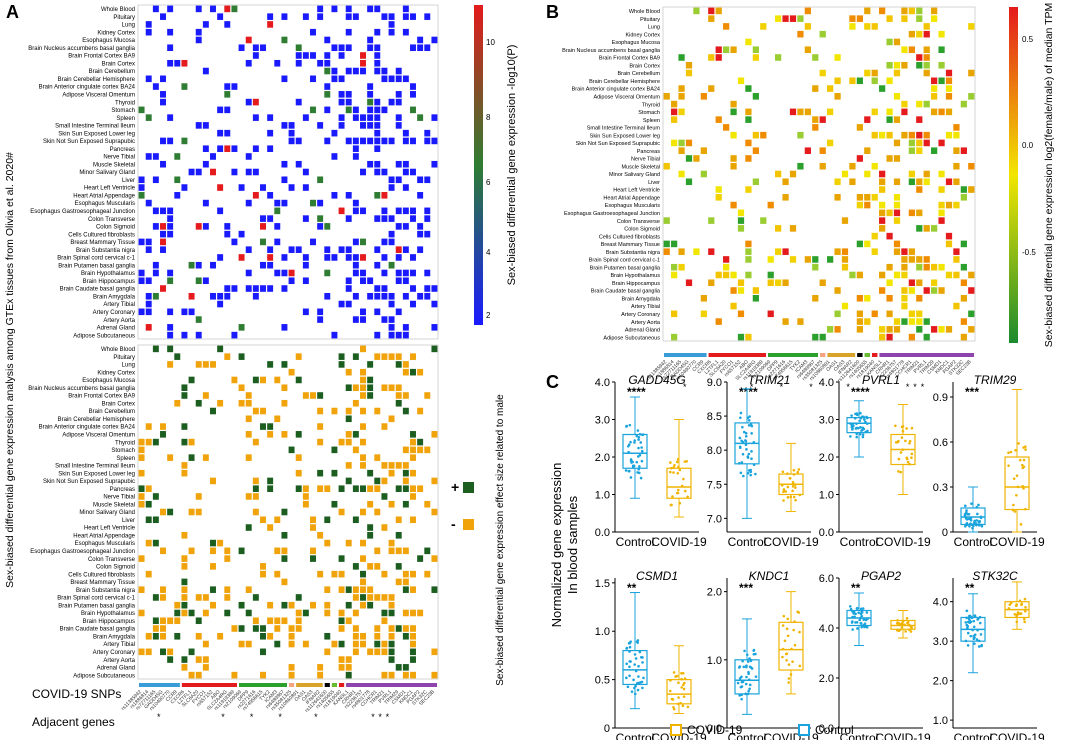  What do you see at coordinates (125, 459) in the screenshot?
I see `heatmap-a-bottom-tissue-label: Spleen` at bounding box center [125, 459].